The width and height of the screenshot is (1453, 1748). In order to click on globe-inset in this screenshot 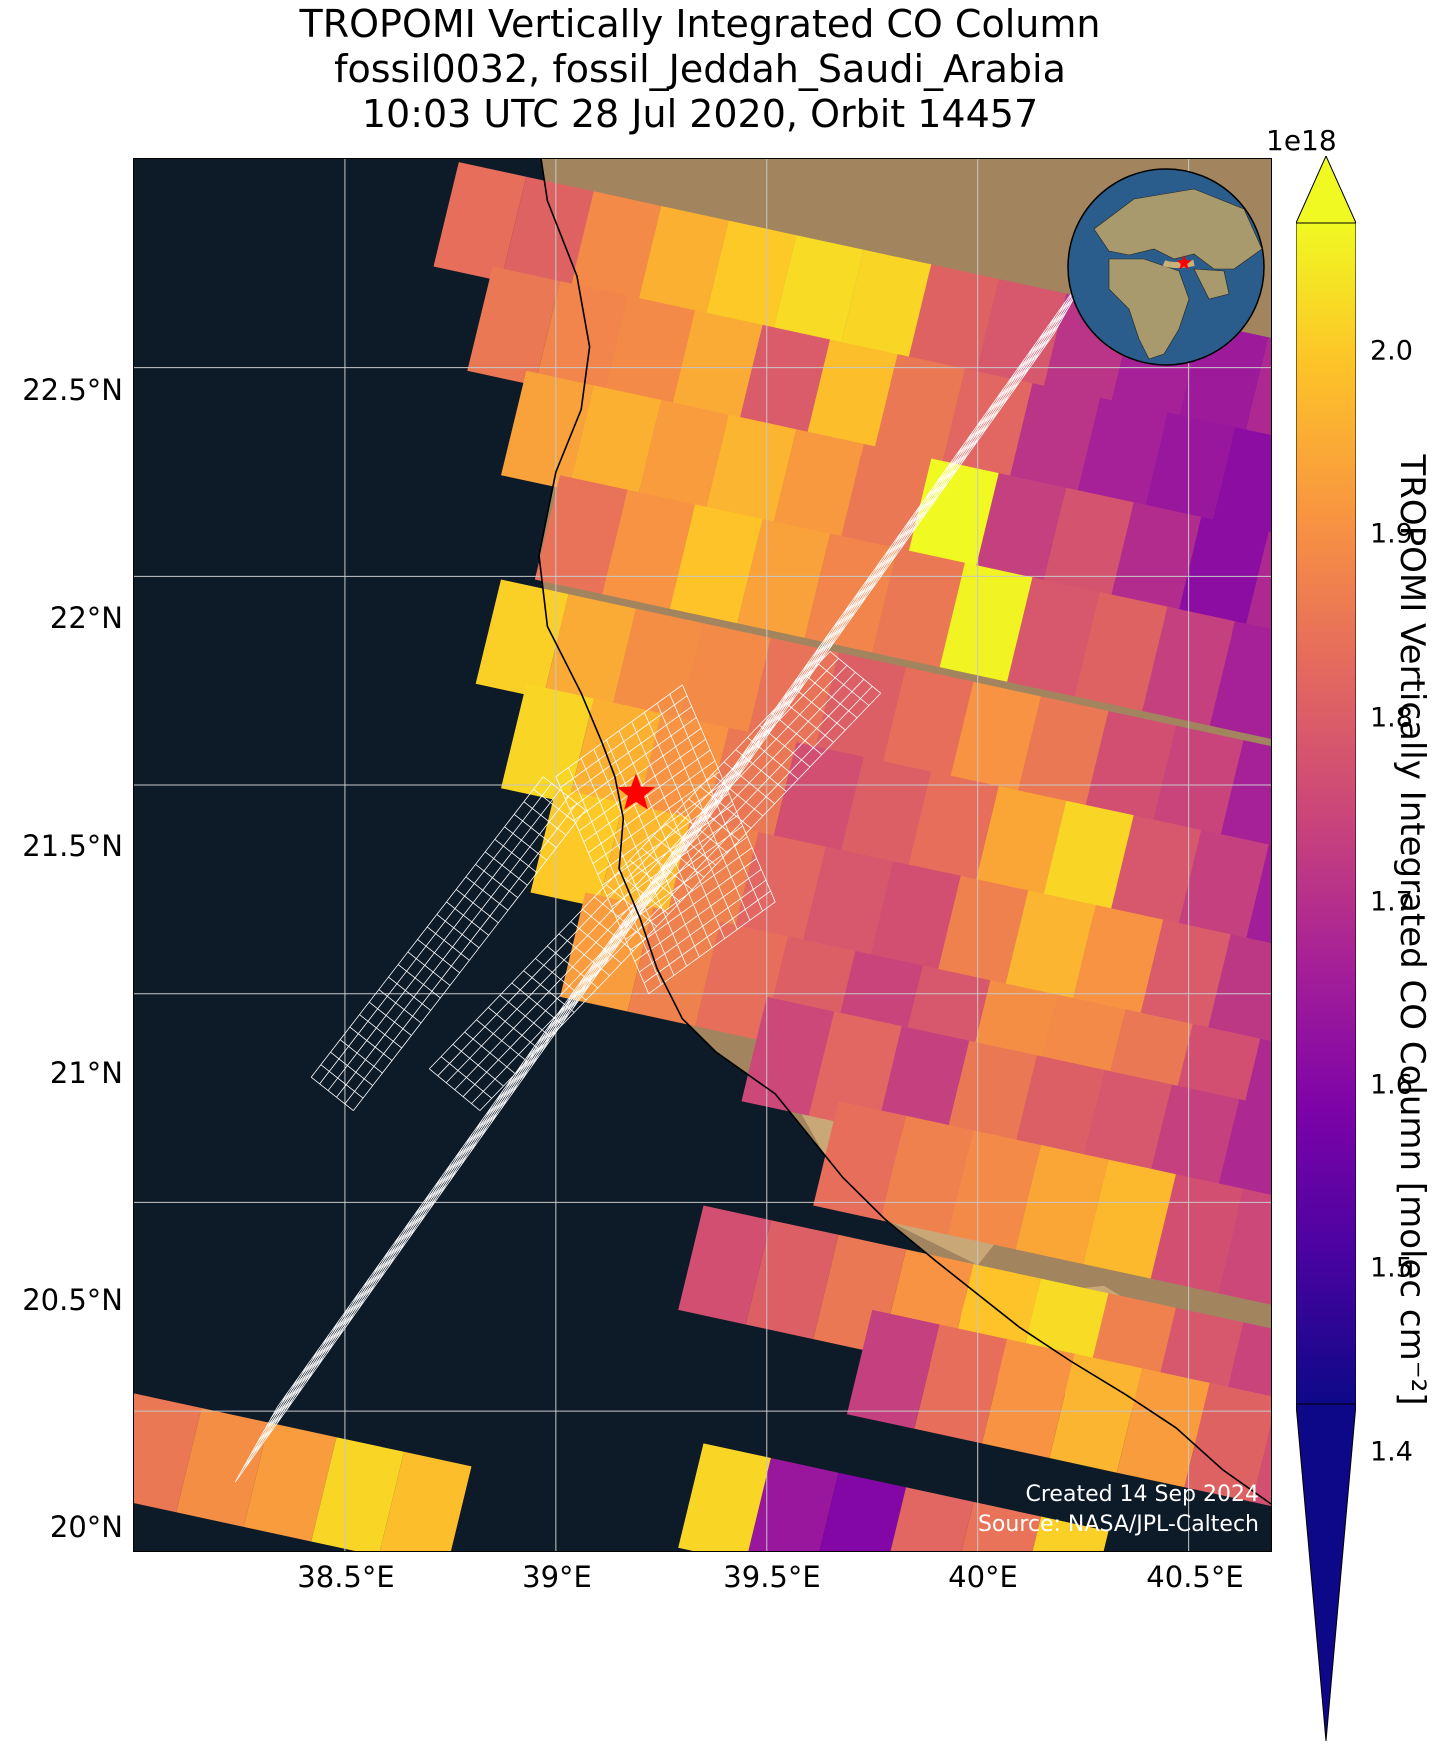, I will do `click(1166, 267)`.